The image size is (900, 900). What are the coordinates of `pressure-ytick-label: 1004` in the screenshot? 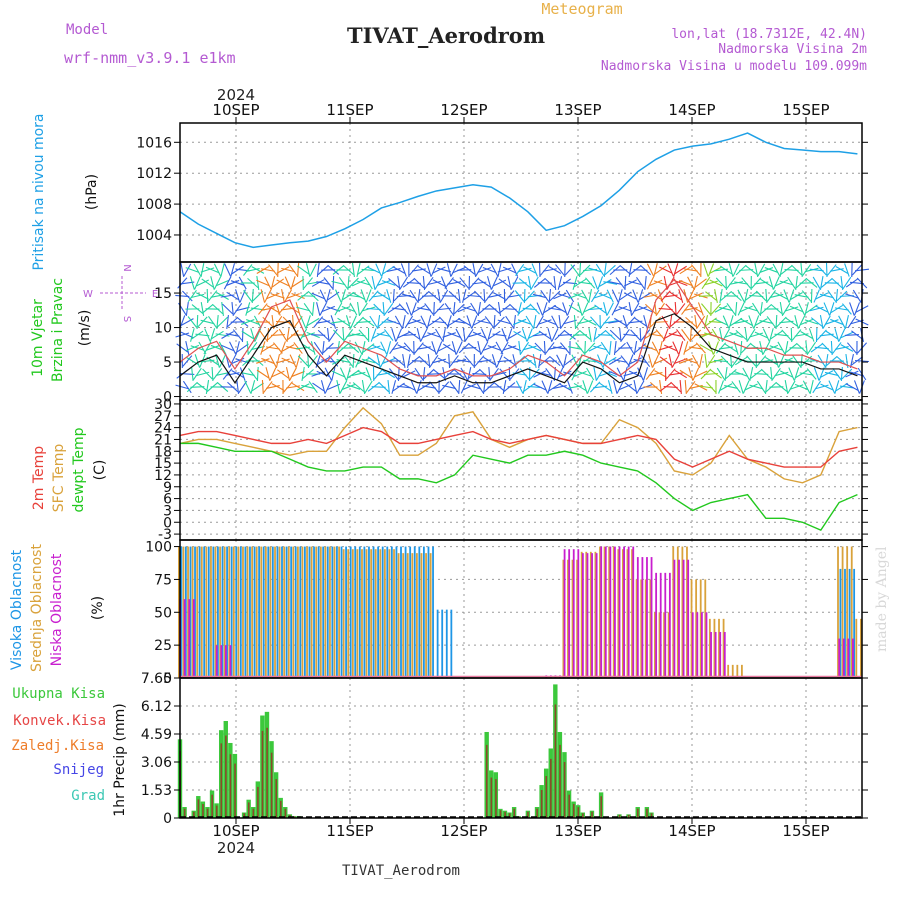 It's located at (154, 236).